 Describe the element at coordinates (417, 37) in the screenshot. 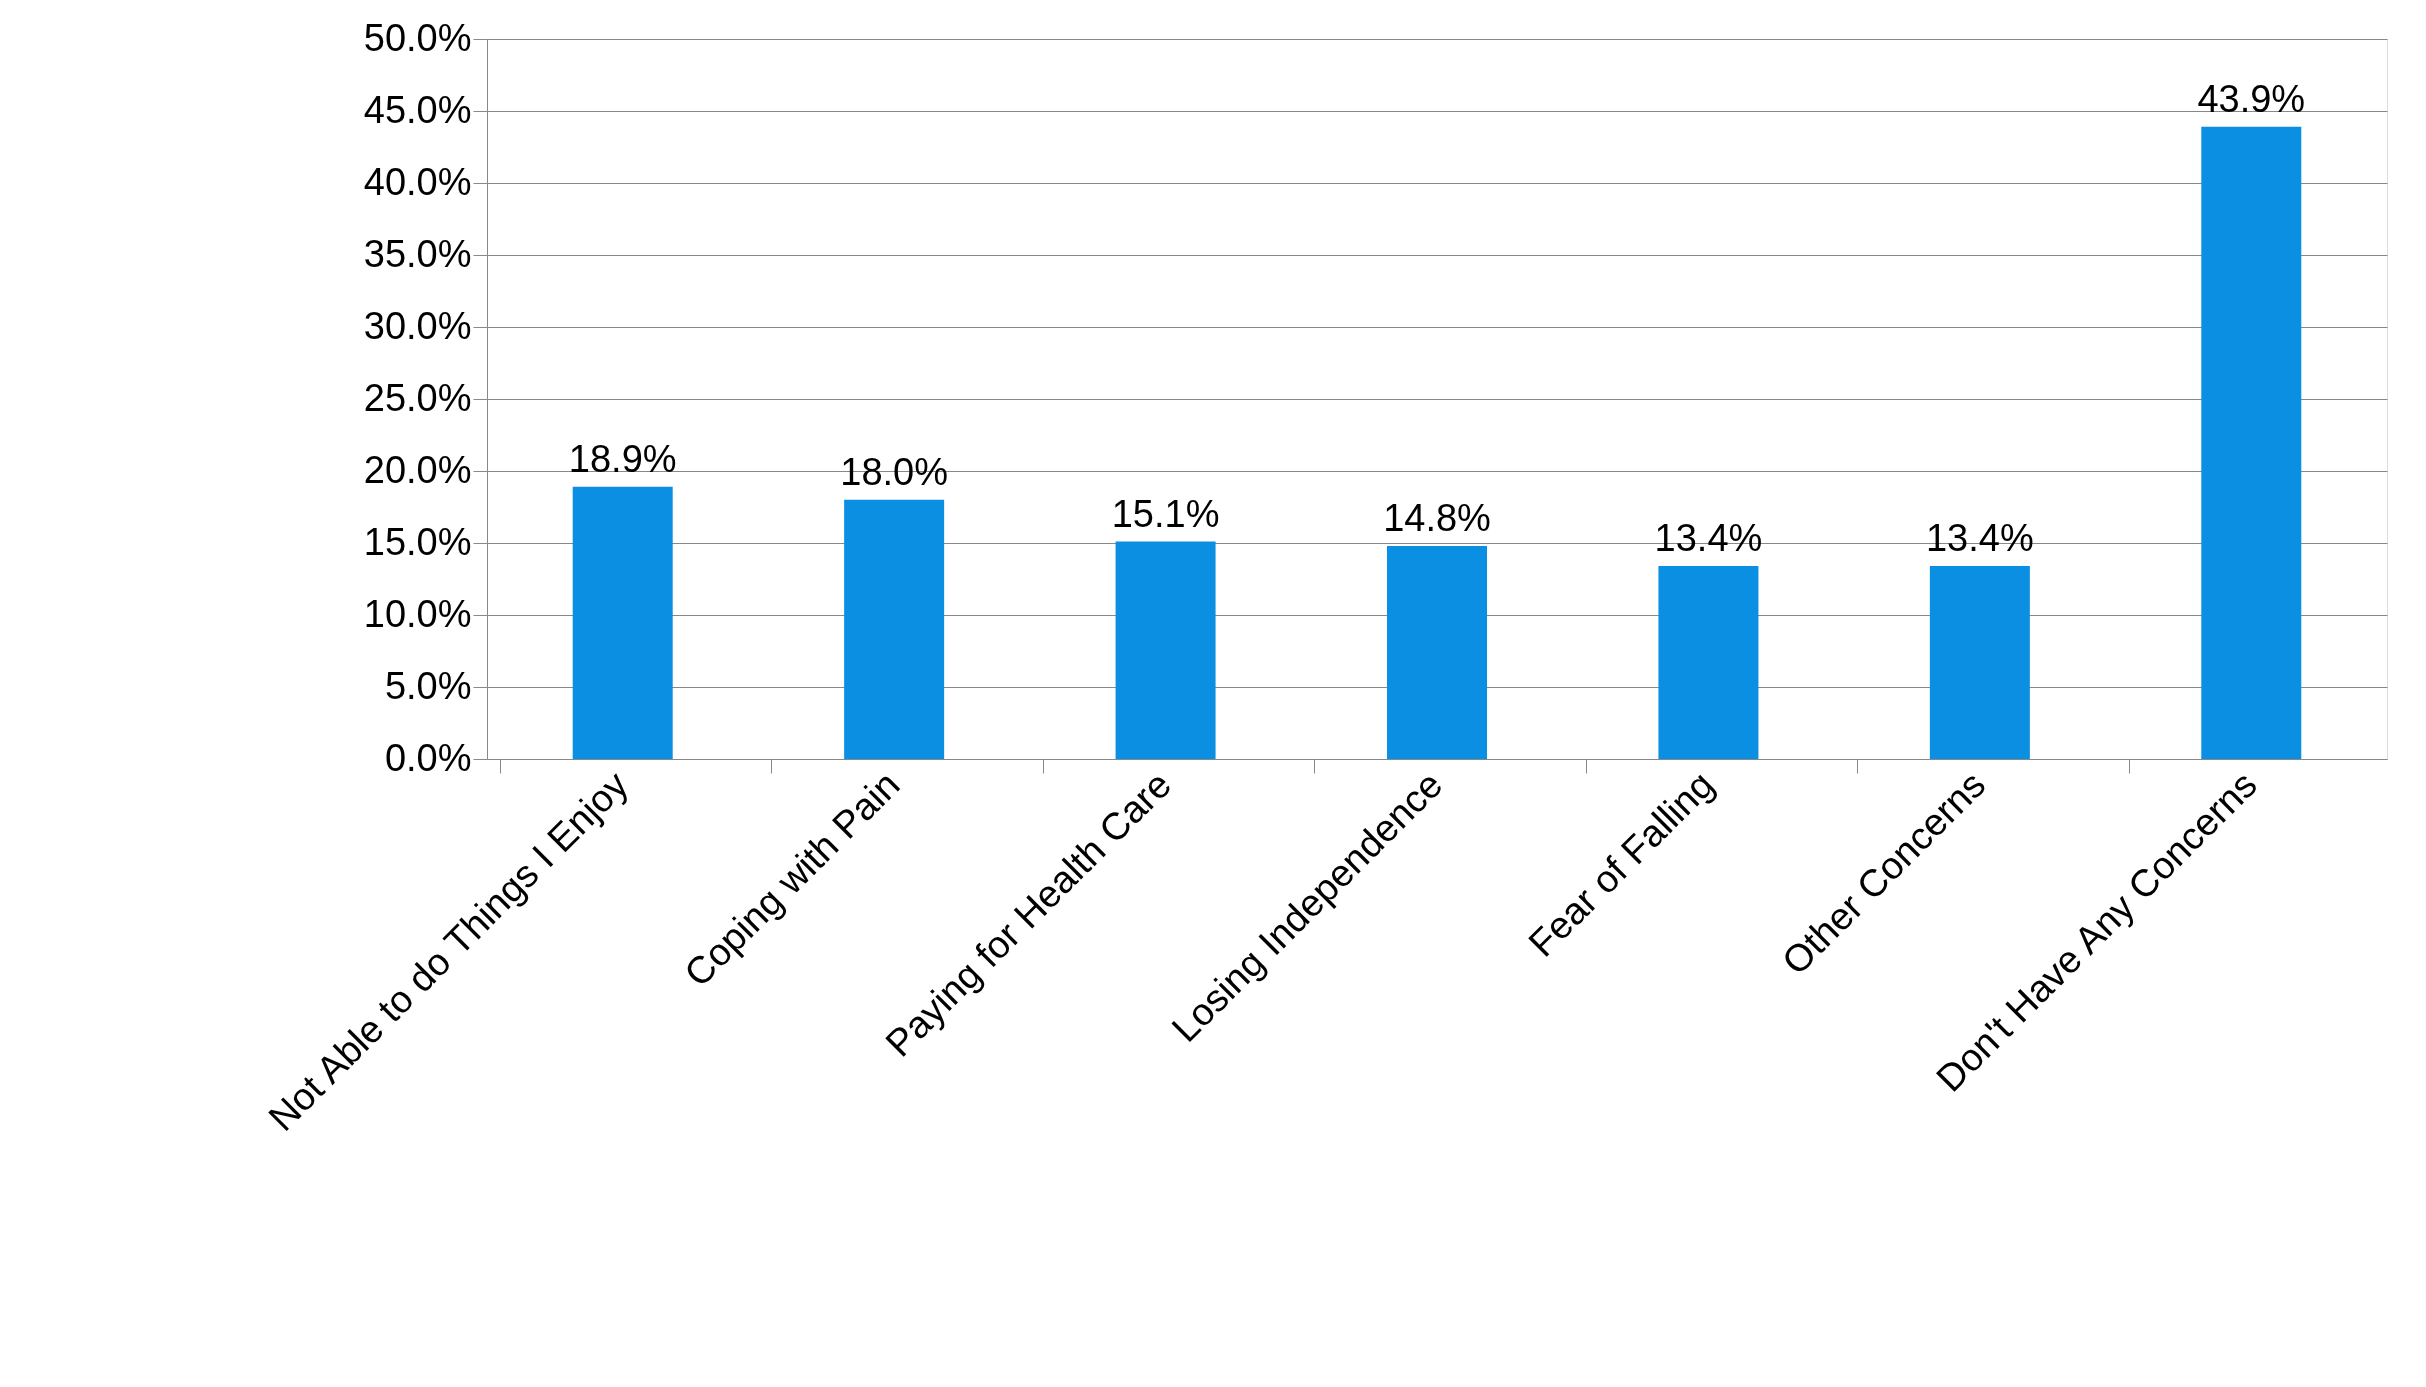

I see `y-tick-label: 50.0%` at that location.